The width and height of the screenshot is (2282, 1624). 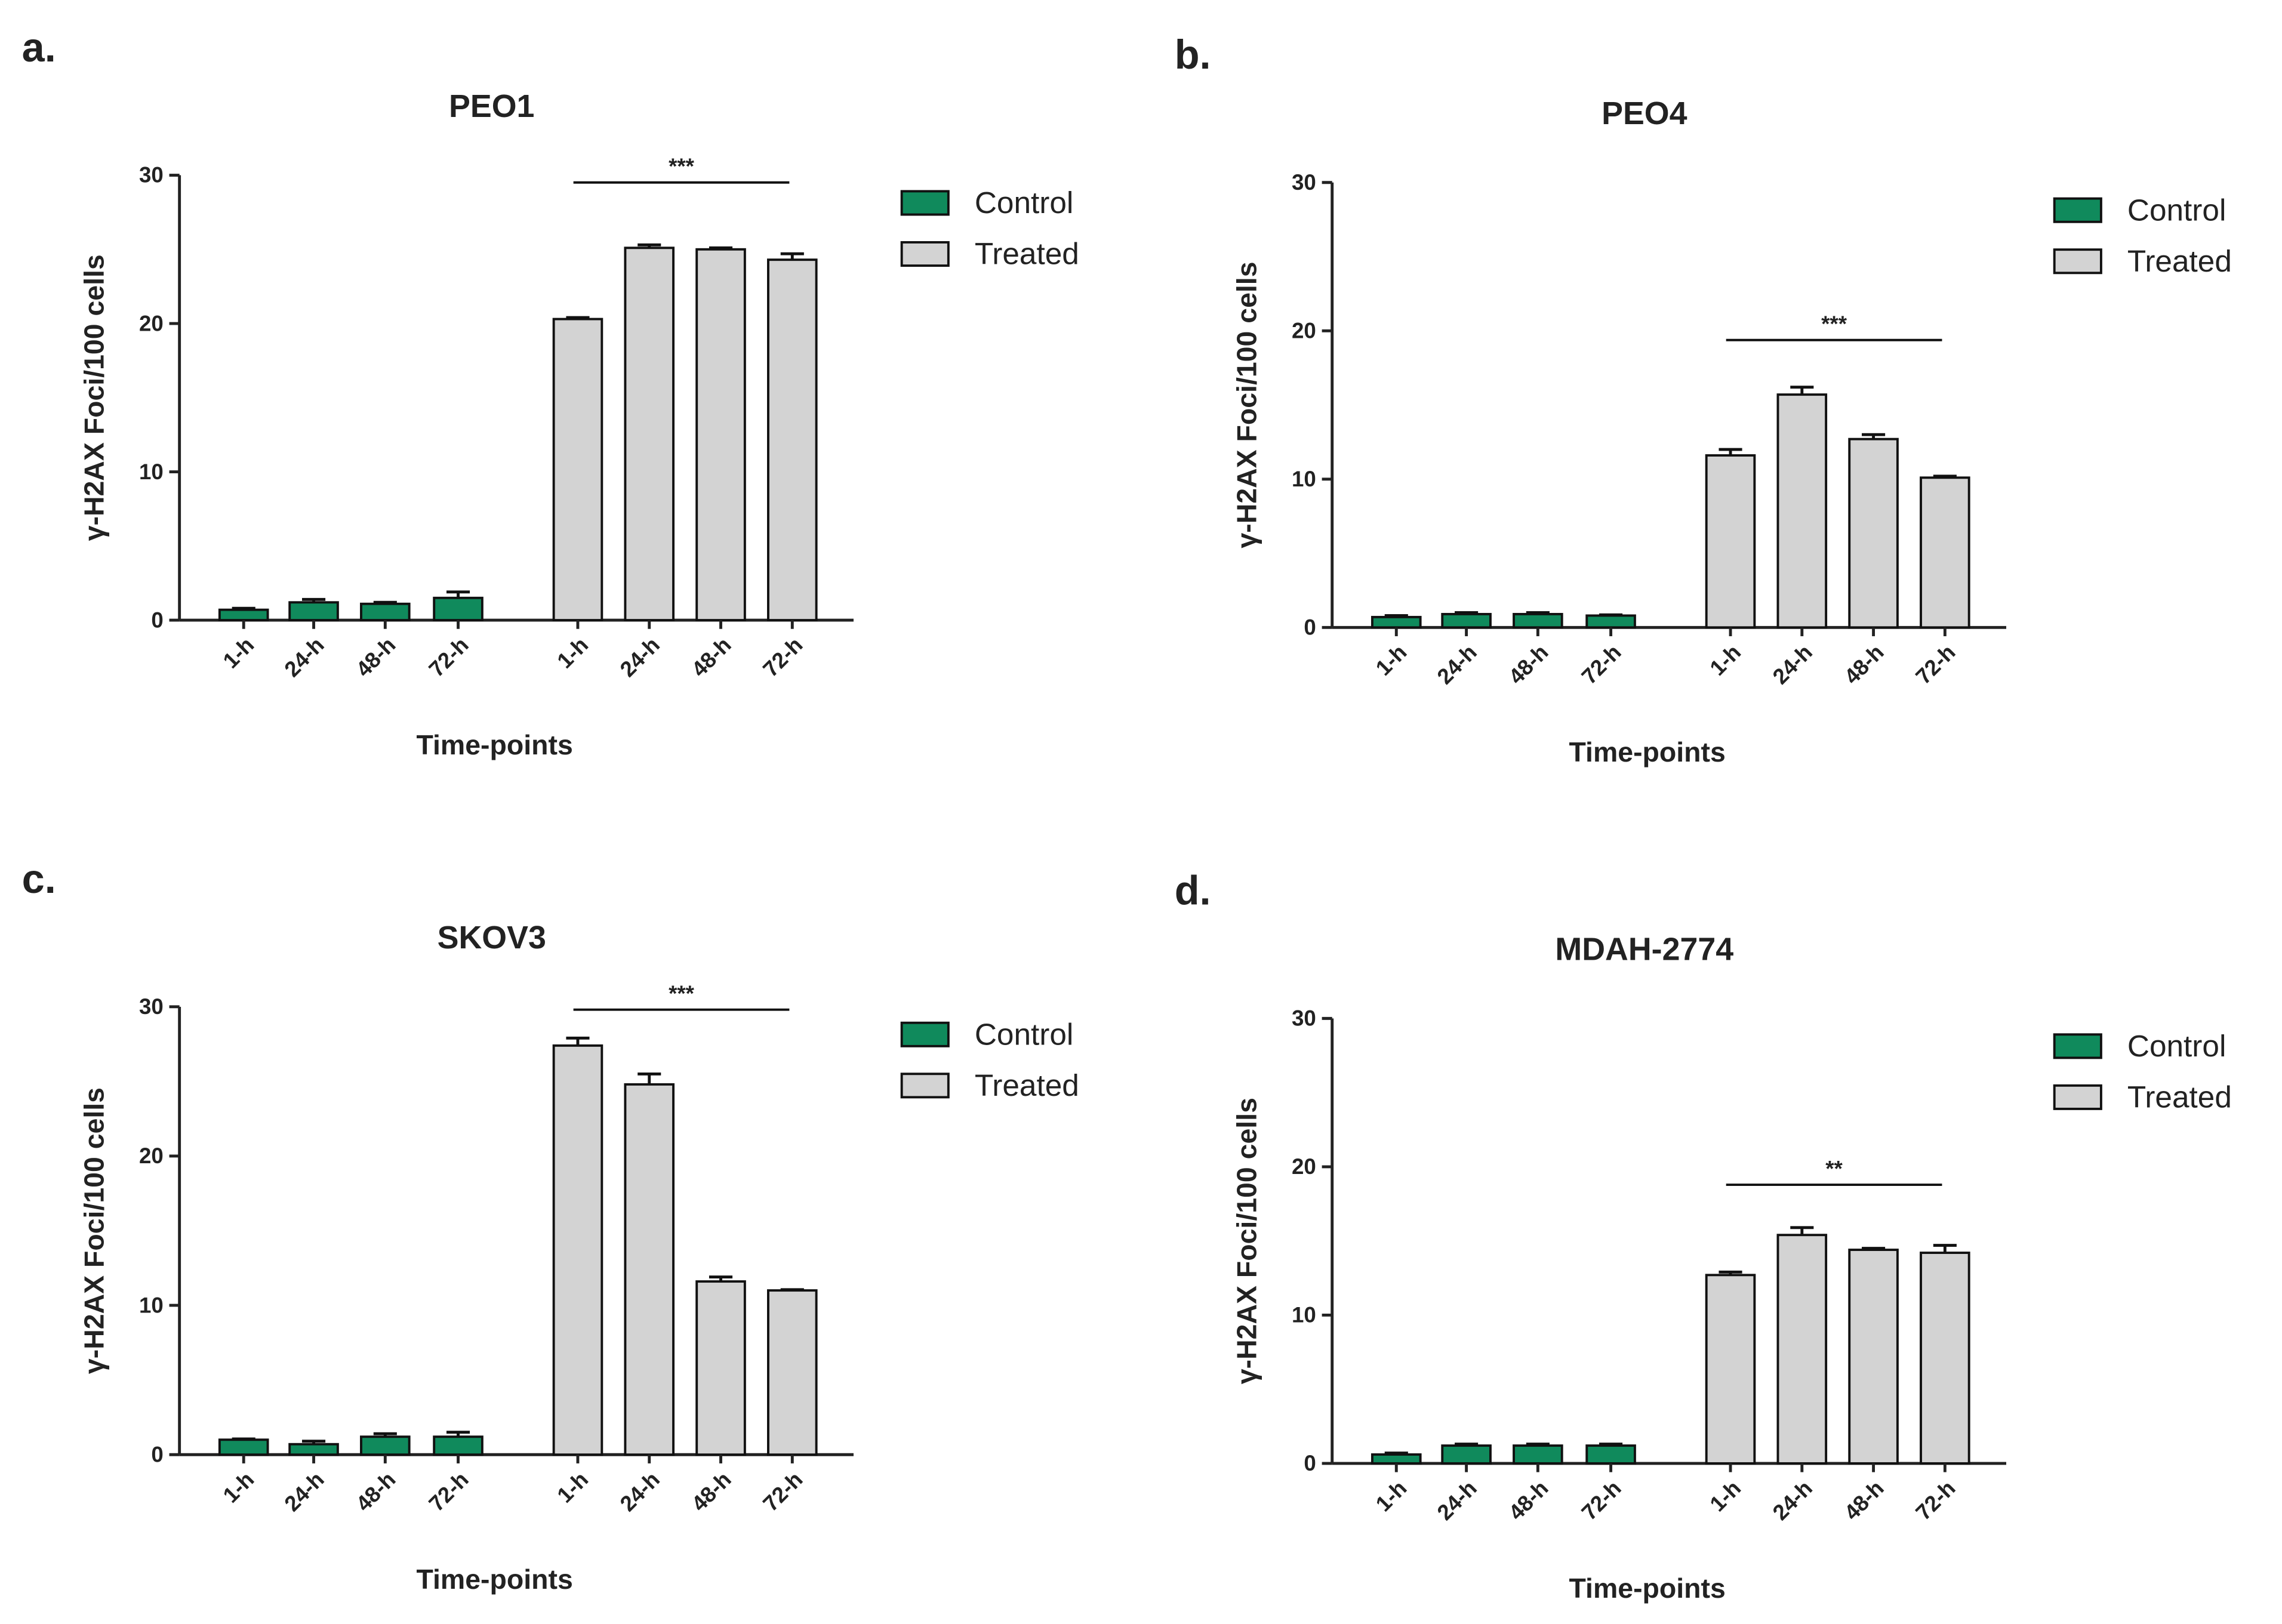 I want to click on panel-label: a., so click(x=39, y=47).